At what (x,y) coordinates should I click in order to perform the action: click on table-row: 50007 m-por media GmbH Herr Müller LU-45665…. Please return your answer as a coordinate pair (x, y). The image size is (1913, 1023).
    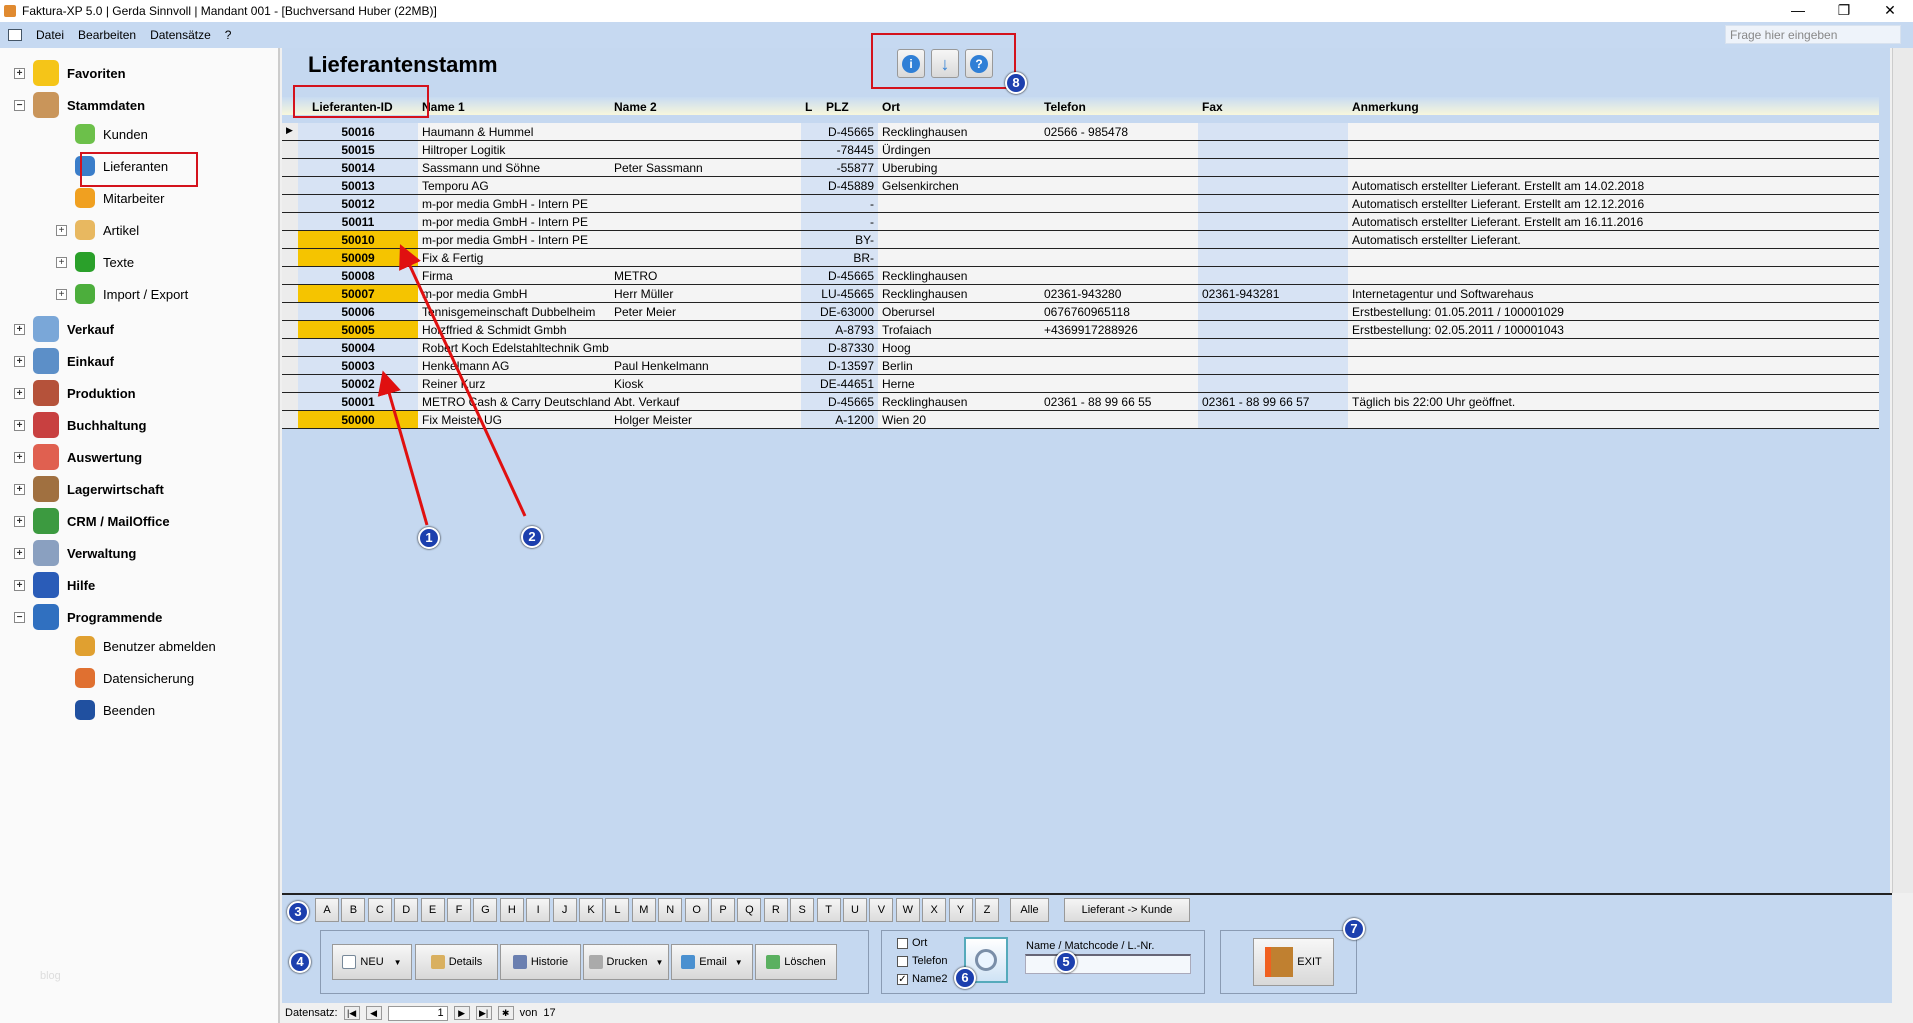
    Looking at the image, I should click on (1080, 294).